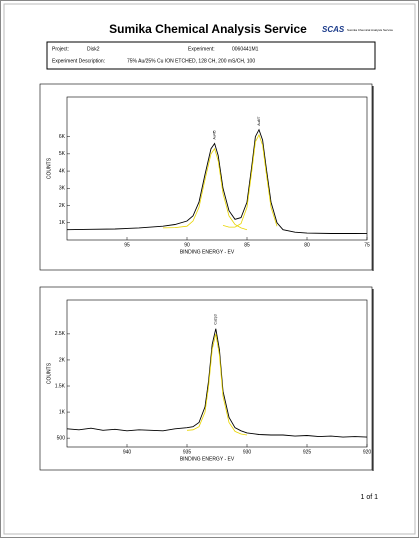 This screenshot has width=419, height=543. What do you see at coordinates (211, 55) in the screenshot?
I see `info-box` at bounding box center [211, 55].